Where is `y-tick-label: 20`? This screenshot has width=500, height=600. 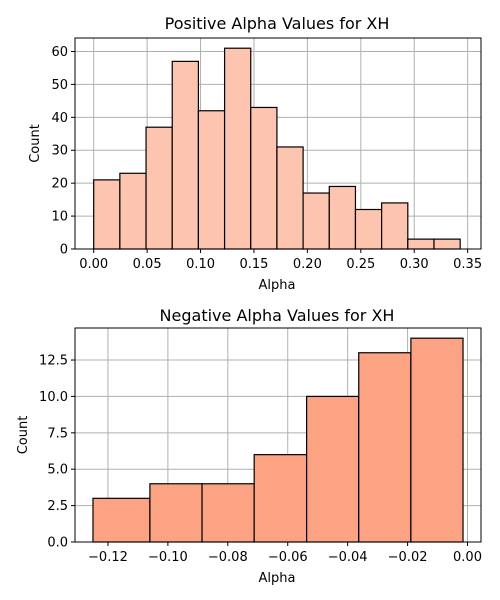
y-tick-label: 20 is located at coordinates (59, 184).